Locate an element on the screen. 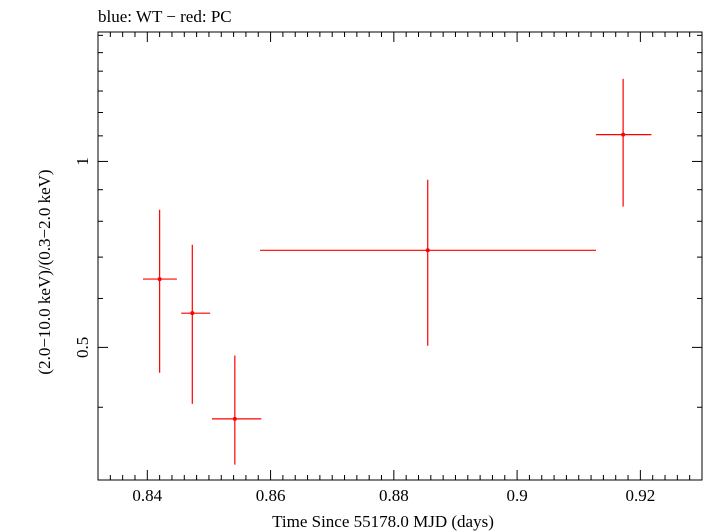 The height and width of the screenshot is (532, 705). x-axis-label: Time Since 55178.0 MJD (days) is located at coordinates (383, 521).